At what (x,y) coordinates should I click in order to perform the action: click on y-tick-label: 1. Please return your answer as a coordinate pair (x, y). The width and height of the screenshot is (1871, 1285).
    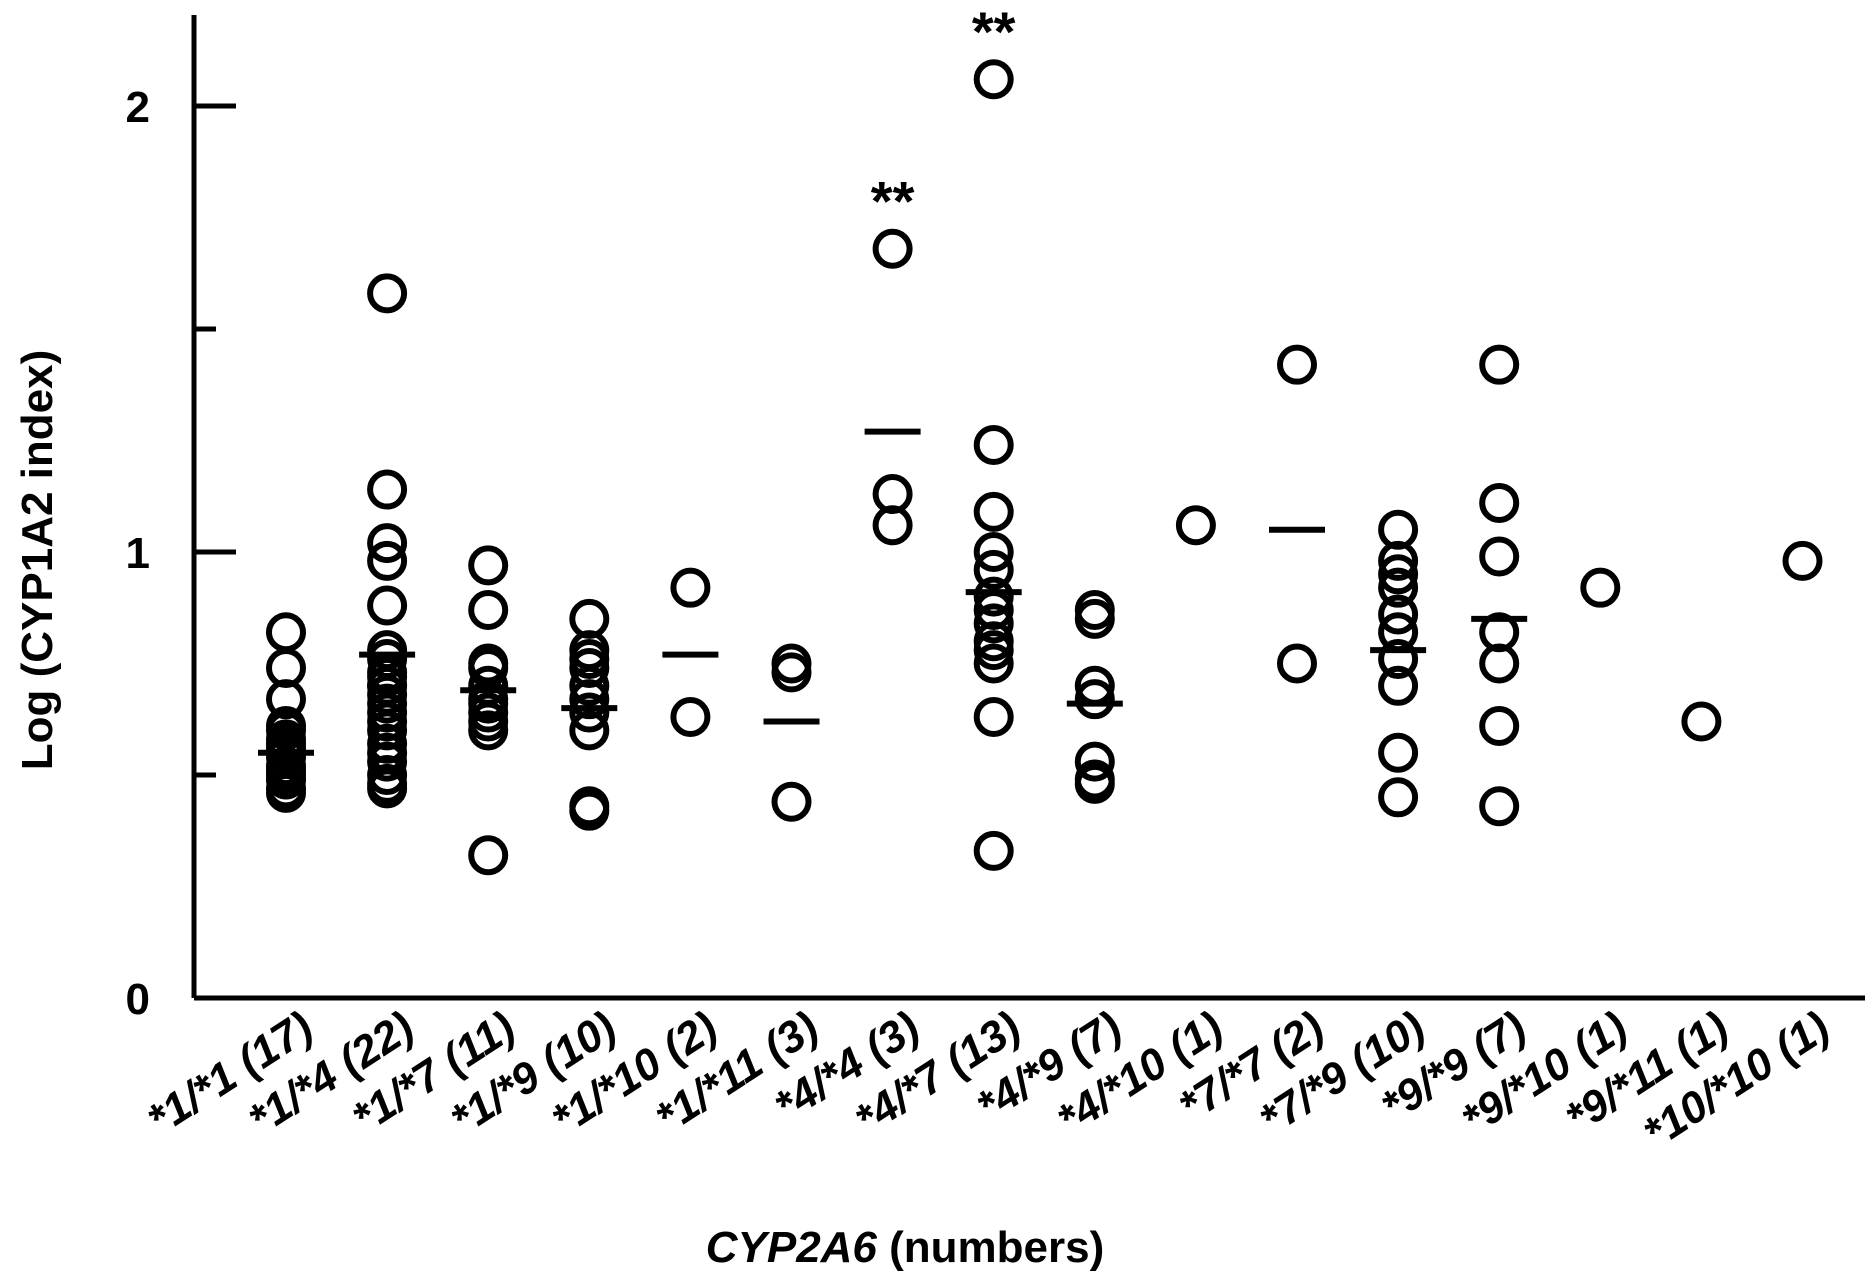
    Looking at the image, I should click on (138, 553).